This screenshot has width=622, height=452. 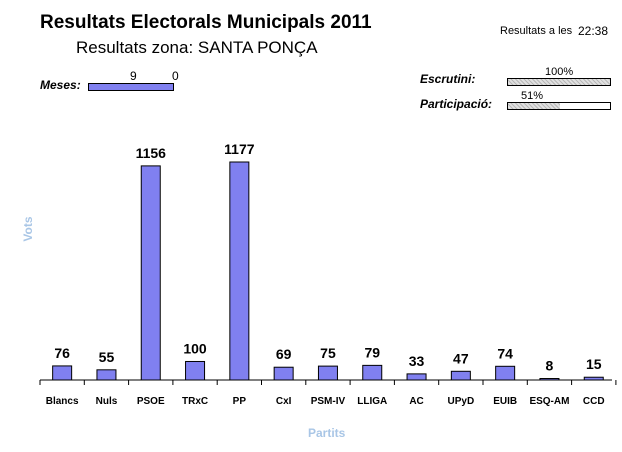 What do you see at coordinates (416, 401) in the screenshot?
I see `category-label-ac: AC` at bounding box center [416, 401].